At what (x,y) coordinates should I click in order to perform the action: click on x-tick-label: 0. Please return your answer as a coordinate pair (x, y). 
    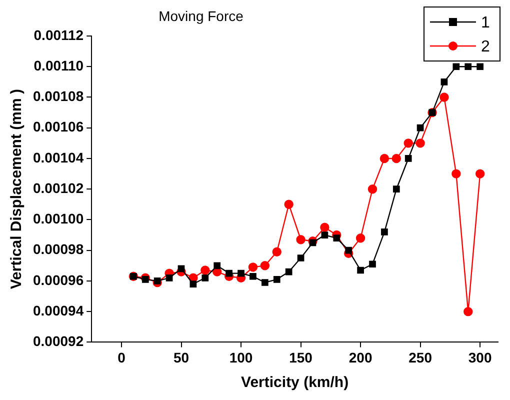
    Looking at the image, I should click on (122, 357).